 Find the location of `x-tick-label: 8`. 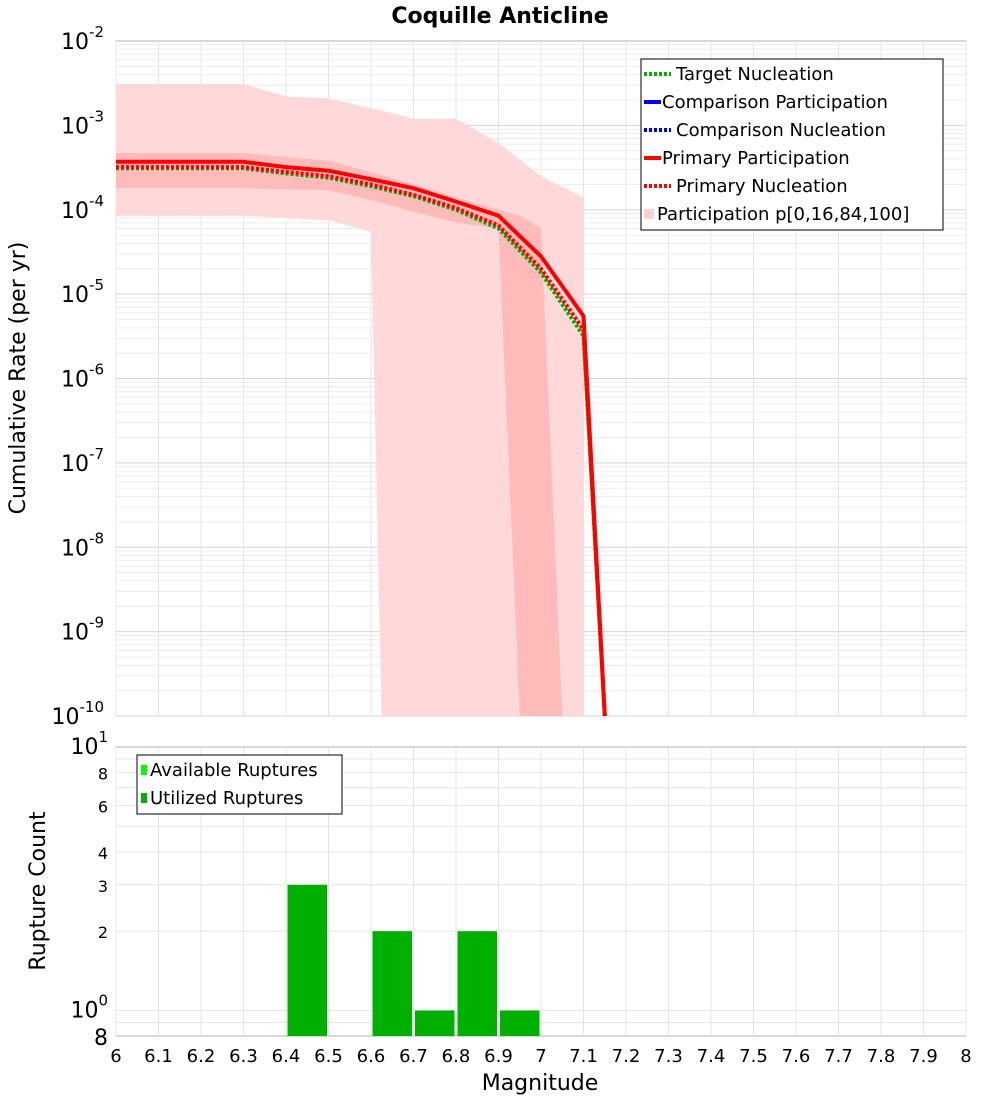

x-tick-label: 8 is located at coordinates (965, 1056).